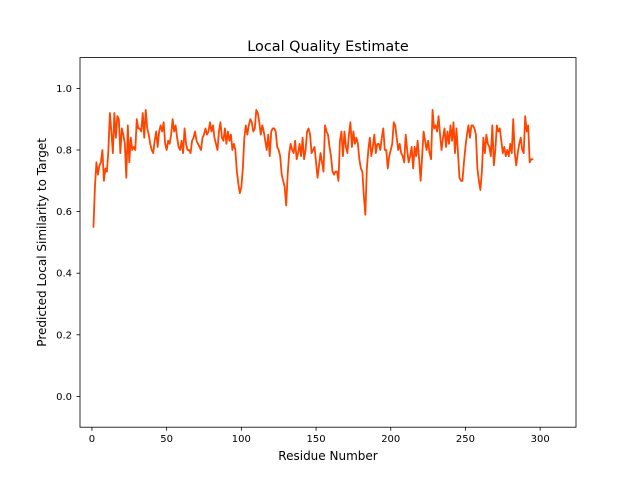 The image size is (640, 480). Describe the element at coordinates (64, 274) in the screenshot. I see `y-tick-label: 0.4` at that location.